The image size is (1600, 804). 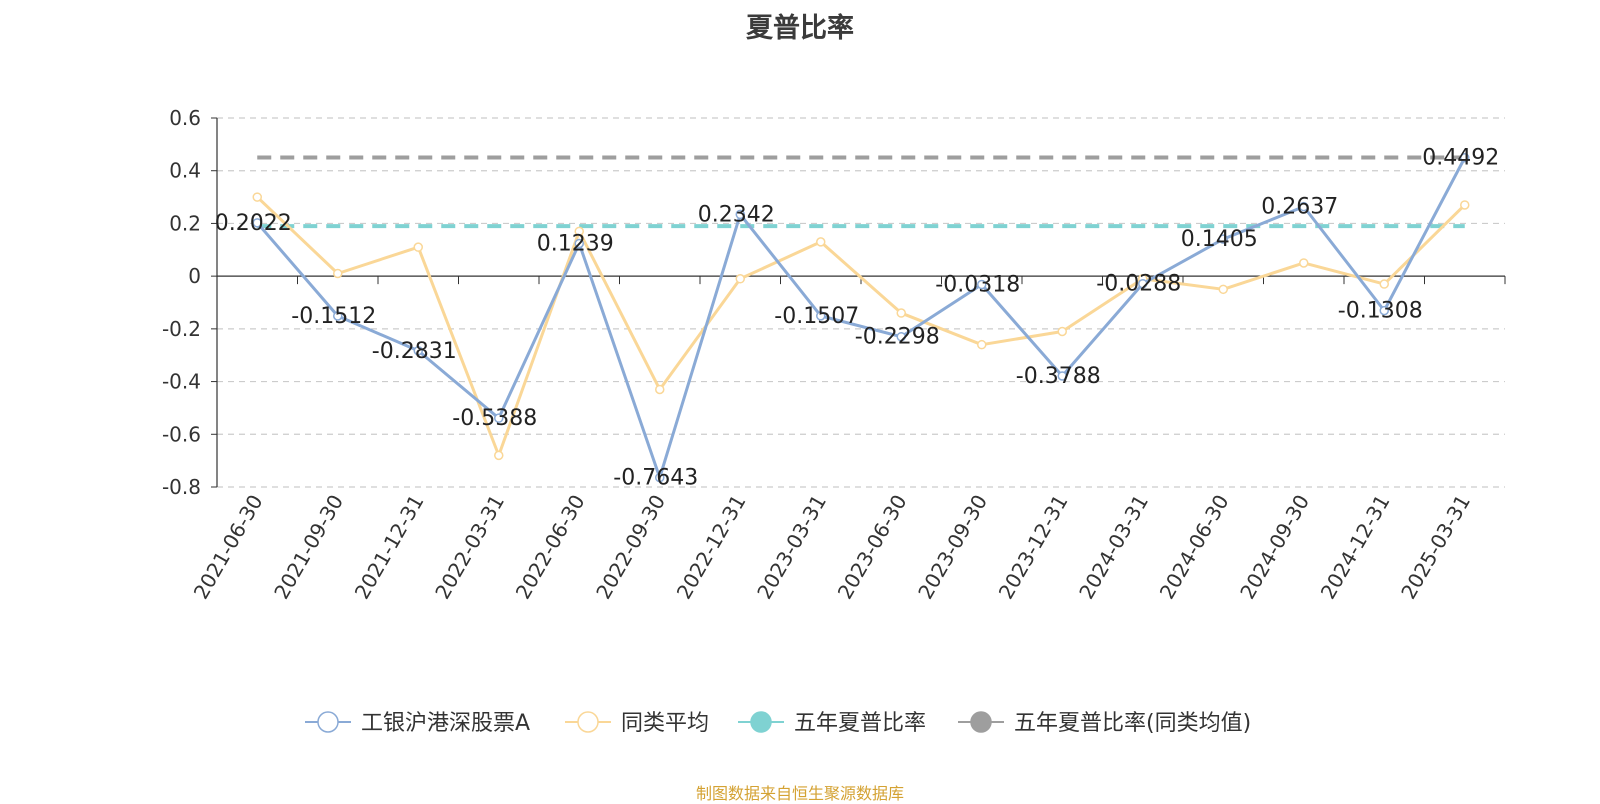 I want to click on x-tick-label: 2022-03-31, so click(x=469, y=547).